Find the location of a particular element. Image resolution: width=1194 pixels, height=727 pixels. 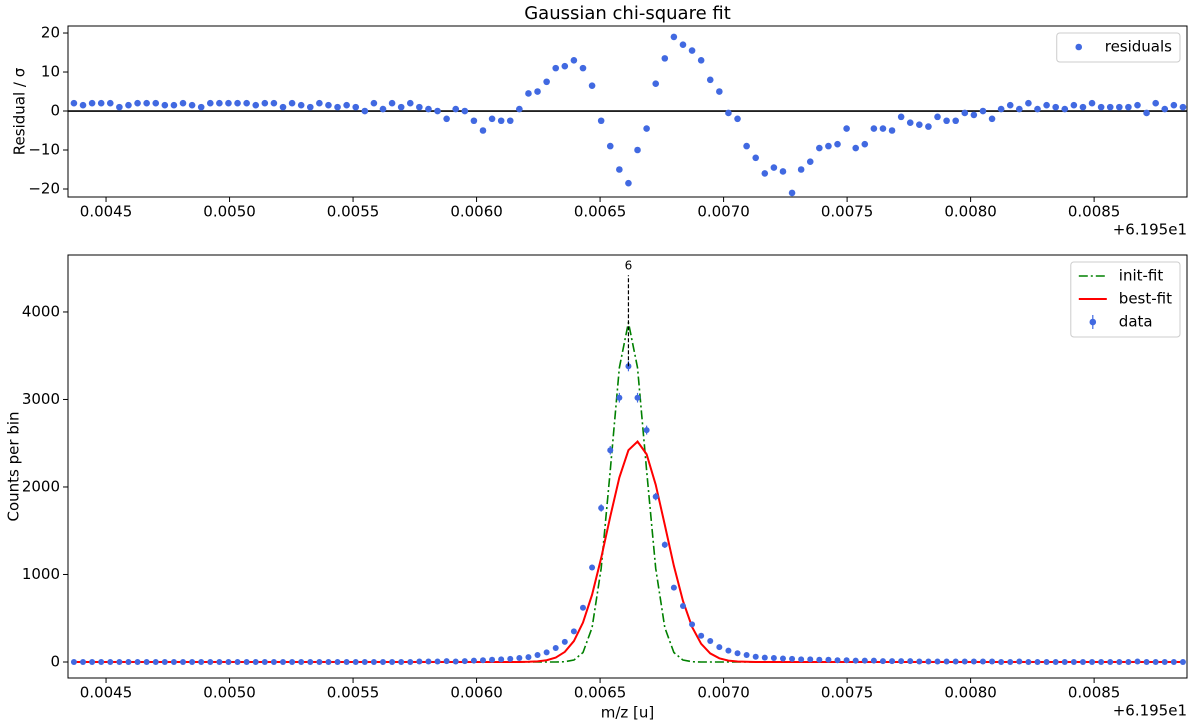

x-tick-label: 0.0050 is located at coordinates (229, 212).